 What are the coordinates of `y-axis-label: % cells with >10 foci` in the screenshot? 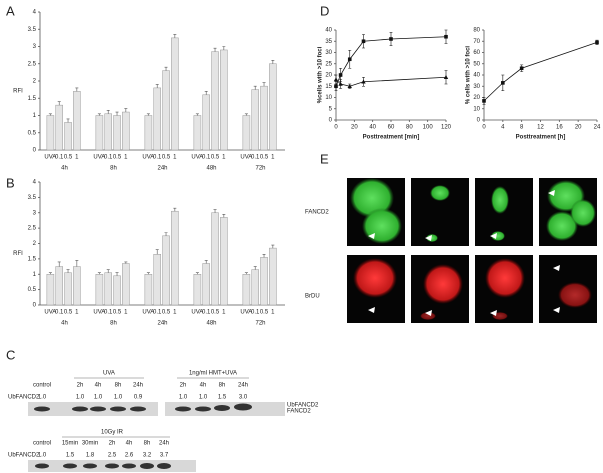 It's located at (469, 75).